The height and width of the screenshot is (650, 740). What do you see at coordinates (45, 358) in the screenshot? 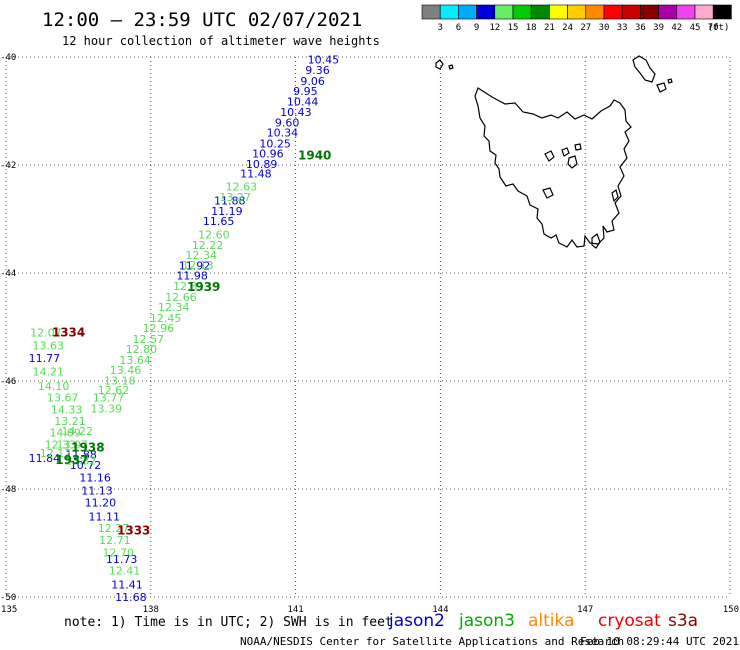
I see `wave-height-jason2: 11.77` at bounding box center [45, 358].